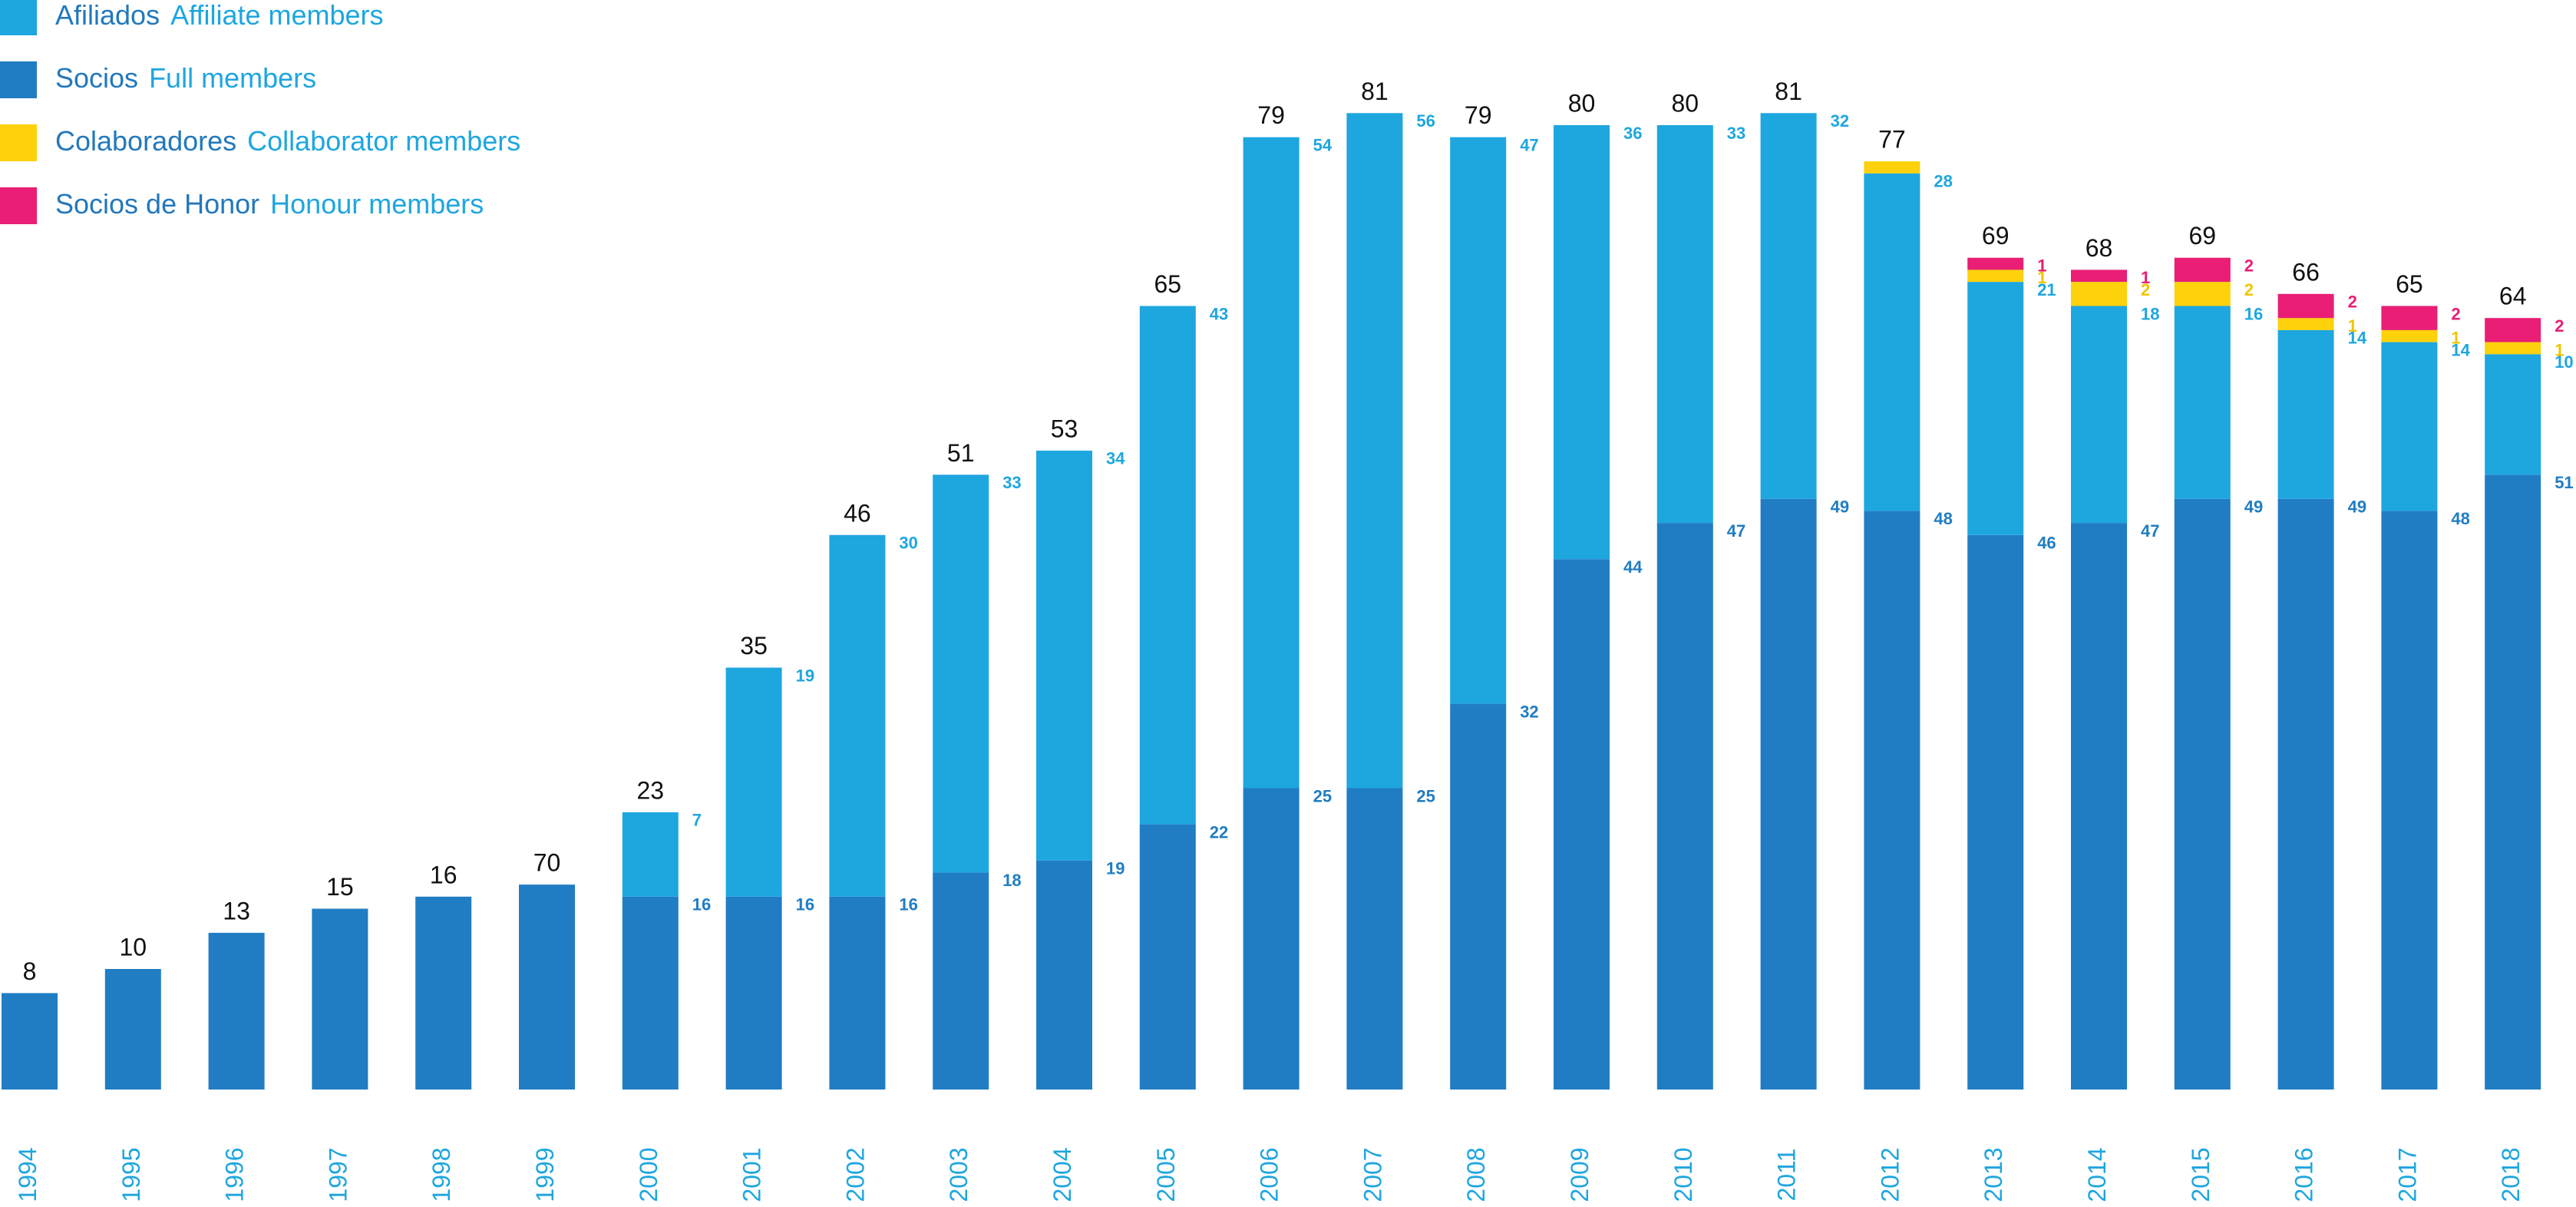  What do you see at coordinates (1633, 567) in the screenshot?
I see `value-label: 44` at bounding box center [1633, 567].